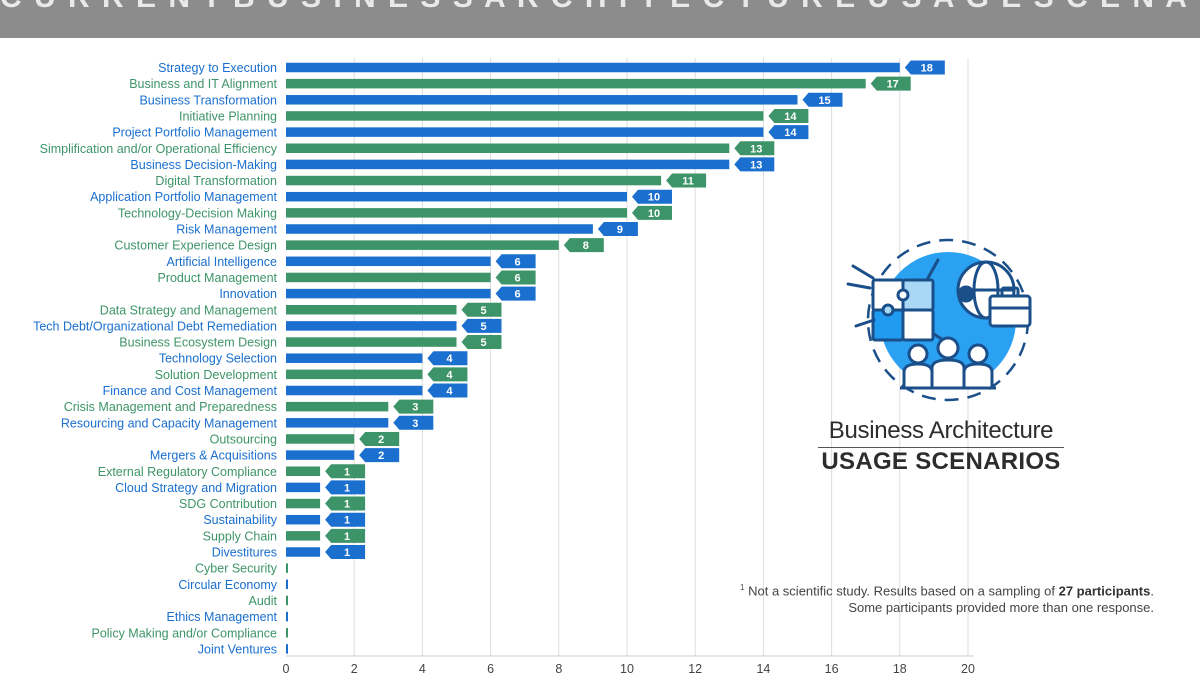 The width and height of the screenshot is (1200, 675). I want to click on category-label: Outsourcing, so click(243, 439).